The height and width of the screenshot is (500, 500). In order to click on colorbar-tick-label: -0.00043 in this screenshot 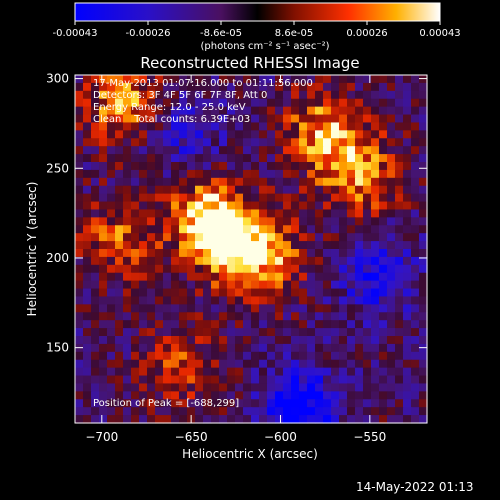, I will do `click(75, 33)`.